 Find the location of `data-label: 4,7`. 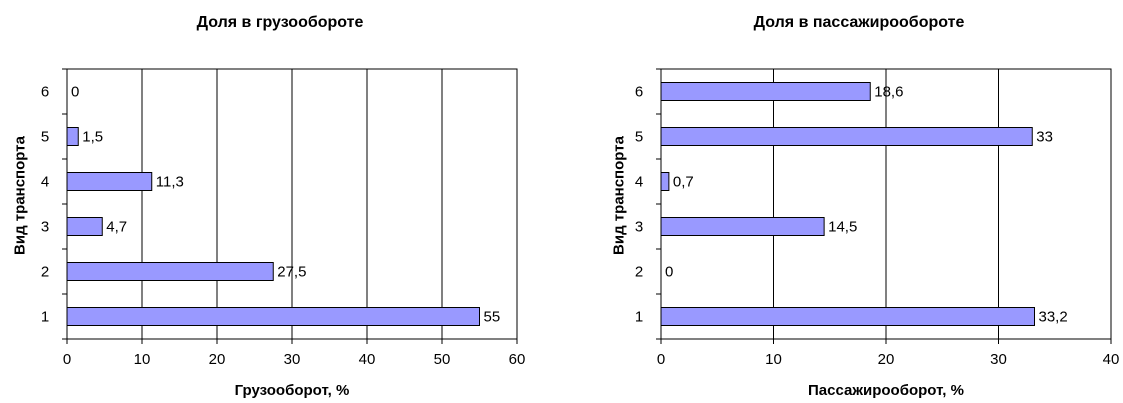

data-label: 4,7 is located at coordinates (116, 227).